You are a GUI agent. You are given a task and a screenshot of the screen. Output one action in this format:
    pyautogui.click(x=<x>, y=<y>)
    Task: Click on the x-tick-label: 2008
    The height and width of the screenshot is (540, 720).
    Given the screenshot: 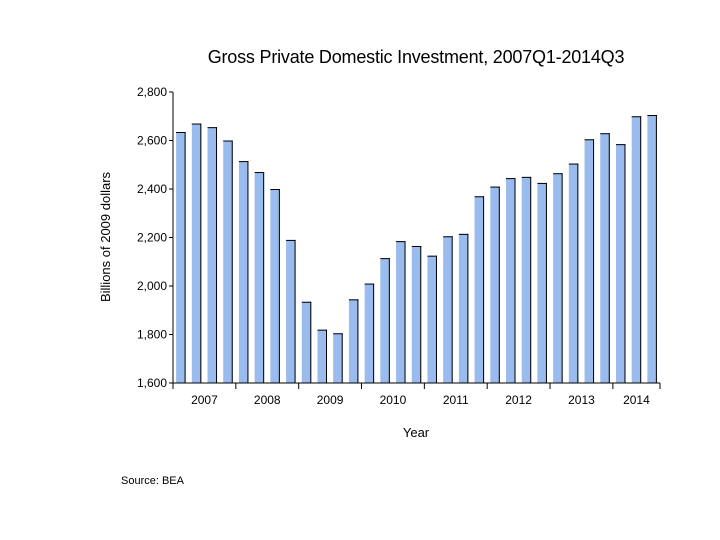 What is the action you would take?
    pyautogui.click(x=267, y=400)
    